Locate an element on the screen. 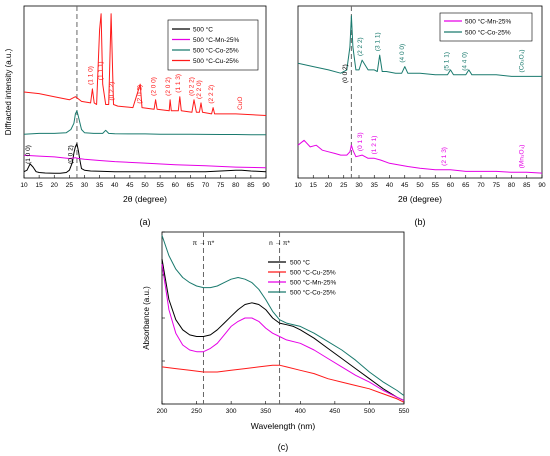  panel-c-x-axis-label: Wavelength (nm) is located at coordinates (283, 426).